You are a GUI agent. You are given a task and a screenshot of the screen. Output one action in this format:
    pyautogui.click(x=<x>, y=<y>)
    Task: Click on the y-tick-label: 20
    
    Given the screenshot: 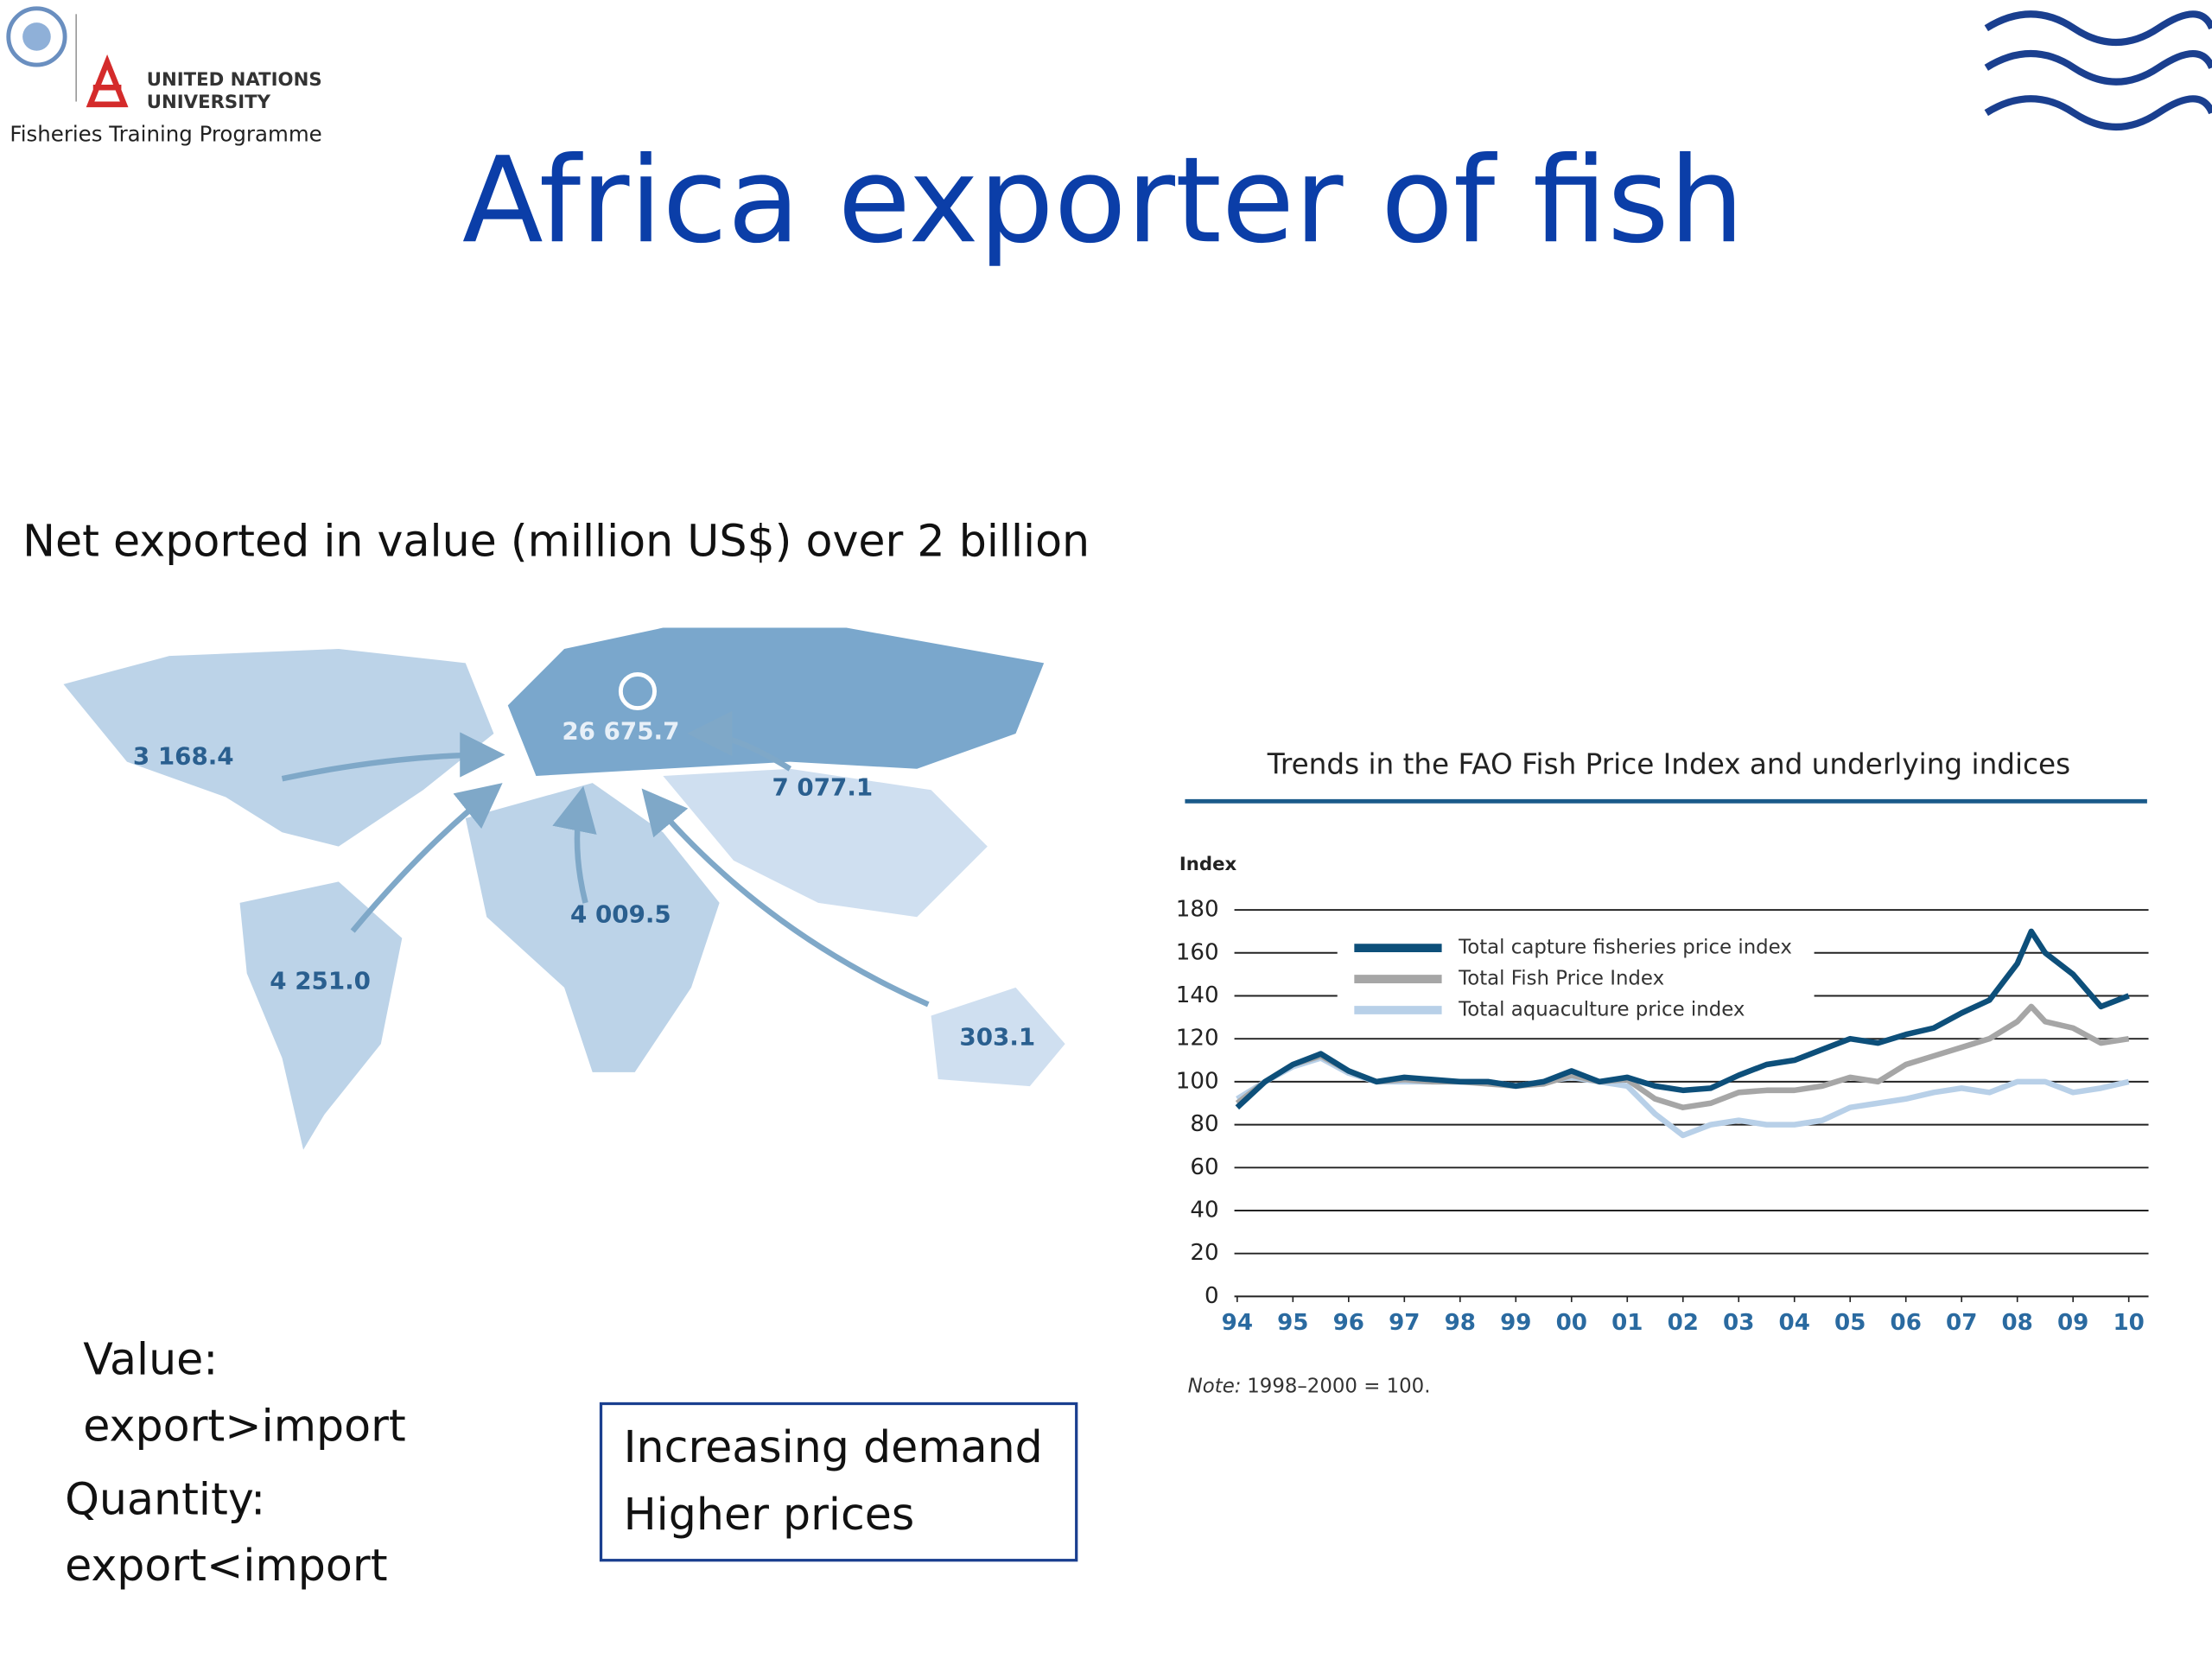 What is the action you would take?
    pyautogui.click(x=1204, y=1253)
    